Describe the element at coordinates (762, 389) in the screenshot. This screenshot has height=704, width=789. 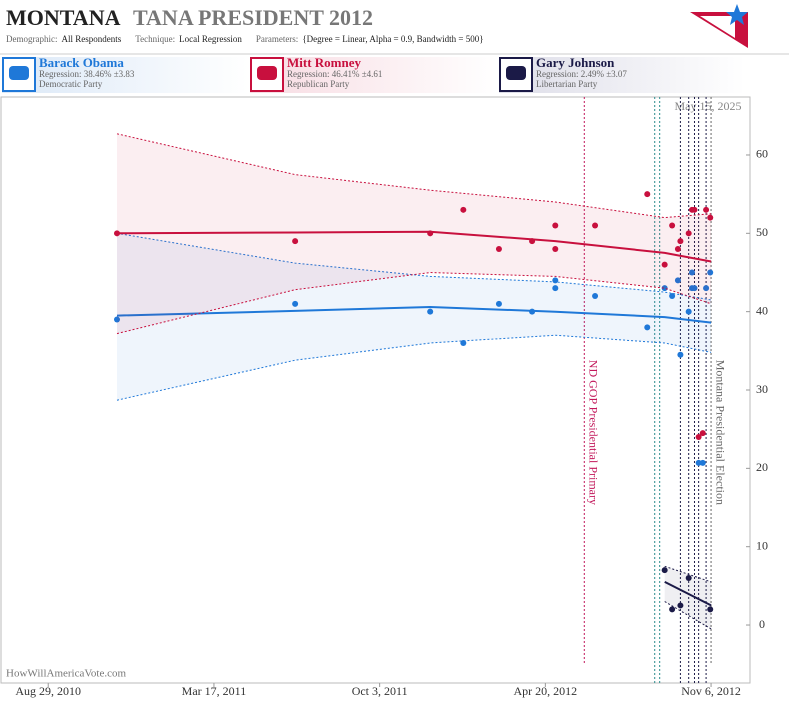
I see `y-tick-label: 30` at that location.